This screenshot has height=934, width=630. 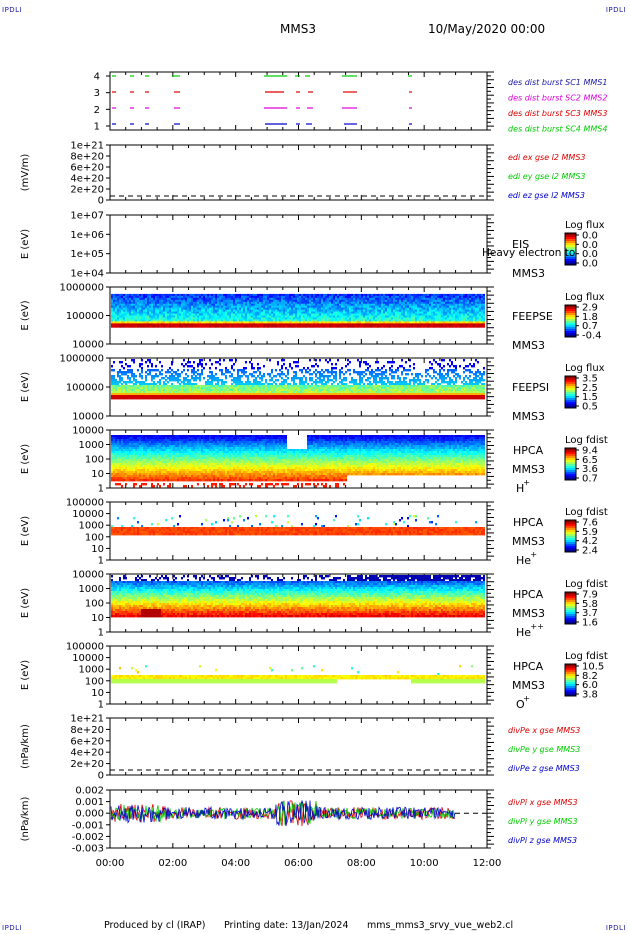 What do you see at coordinates (286, 925) in the screenshot?
I see `footer-printing-date: Printing date: 13/Jan/2024` at bounding box center [286, 925].